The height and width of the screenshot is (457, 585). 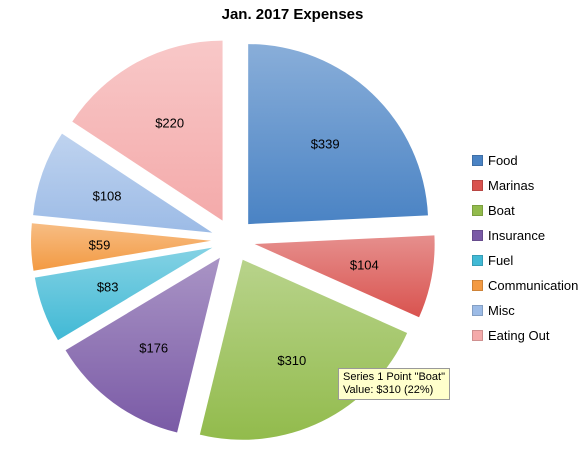 I want to click on legend-item-misc: Misc, so click(x=525, y=310).